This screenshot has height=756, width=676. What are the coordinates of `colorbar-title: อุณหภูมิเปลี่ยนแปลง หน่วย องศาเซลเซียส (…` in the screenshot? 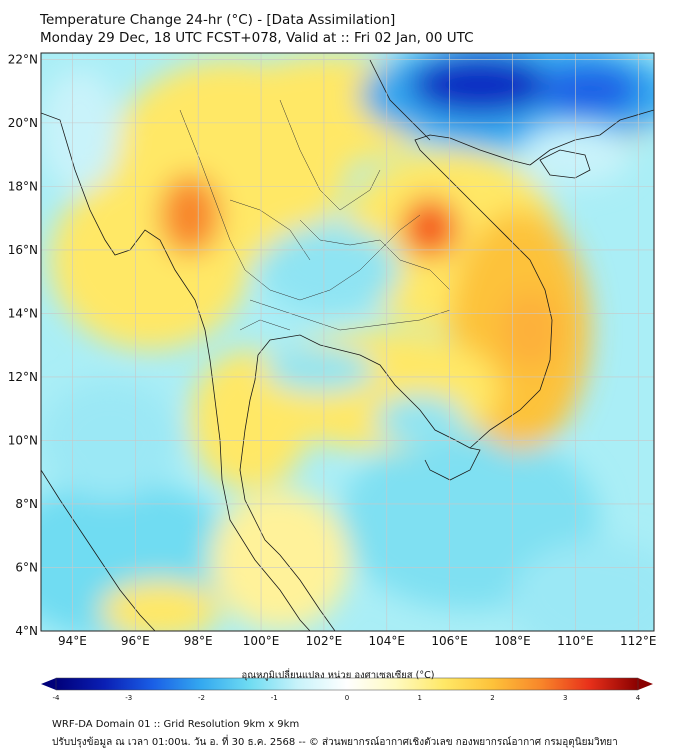 It's located at (338, 675).